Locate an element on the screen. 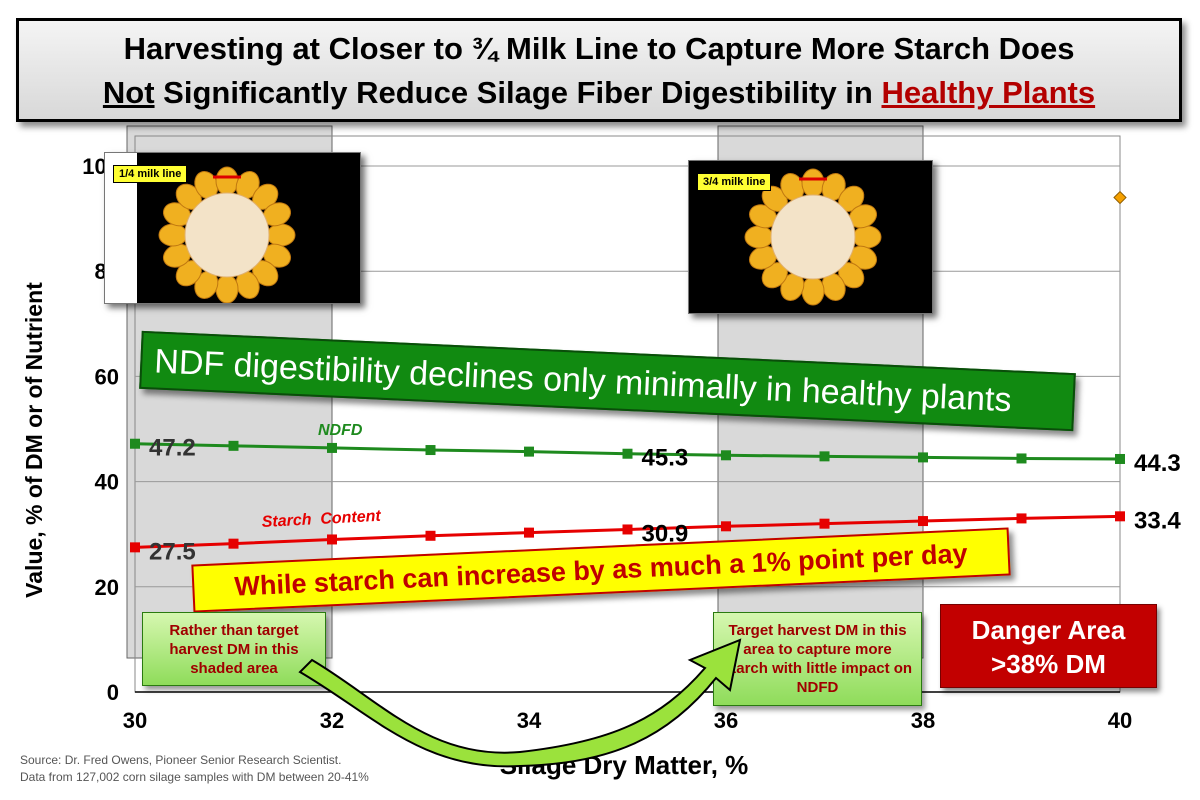 Image resolution: width=1200 pixels, height=800 pixels. x-tick-label: 32 is located at coordinates (332, 720).